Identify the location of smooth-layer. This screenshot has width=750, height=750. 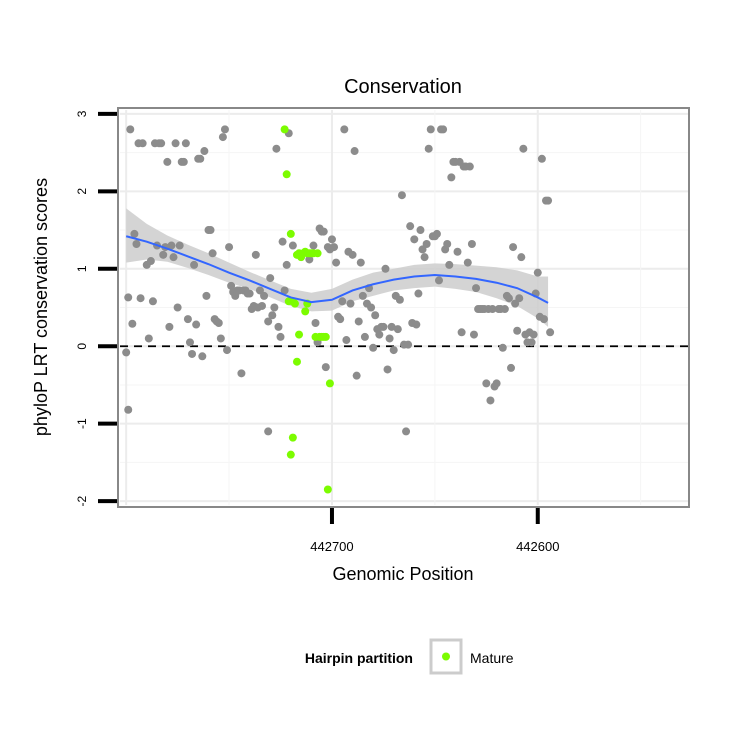
(337, 269).